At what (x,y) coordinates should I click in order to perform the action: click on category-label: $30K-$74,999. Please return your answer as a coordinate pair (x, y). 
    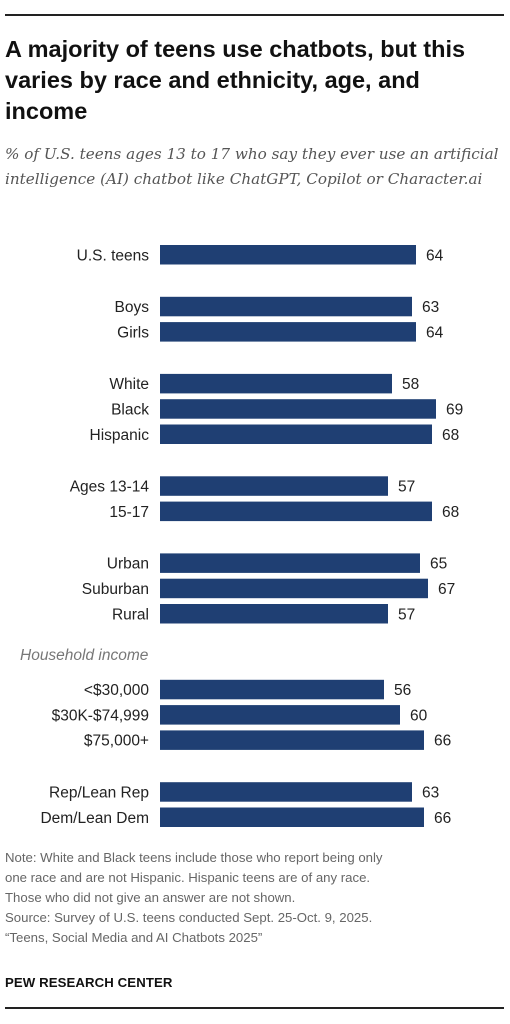
    Looking at the image, I should click on (100, 715).